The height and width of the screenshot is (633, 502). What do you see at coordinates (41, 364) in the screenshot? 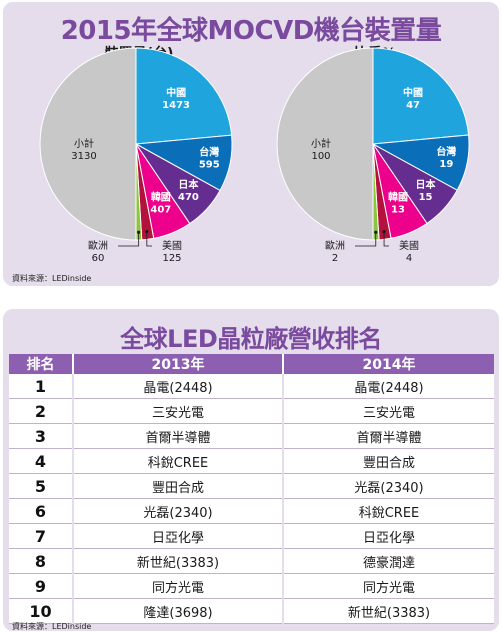
I see `header-rank: 排名` at bounding box center [41, 364].